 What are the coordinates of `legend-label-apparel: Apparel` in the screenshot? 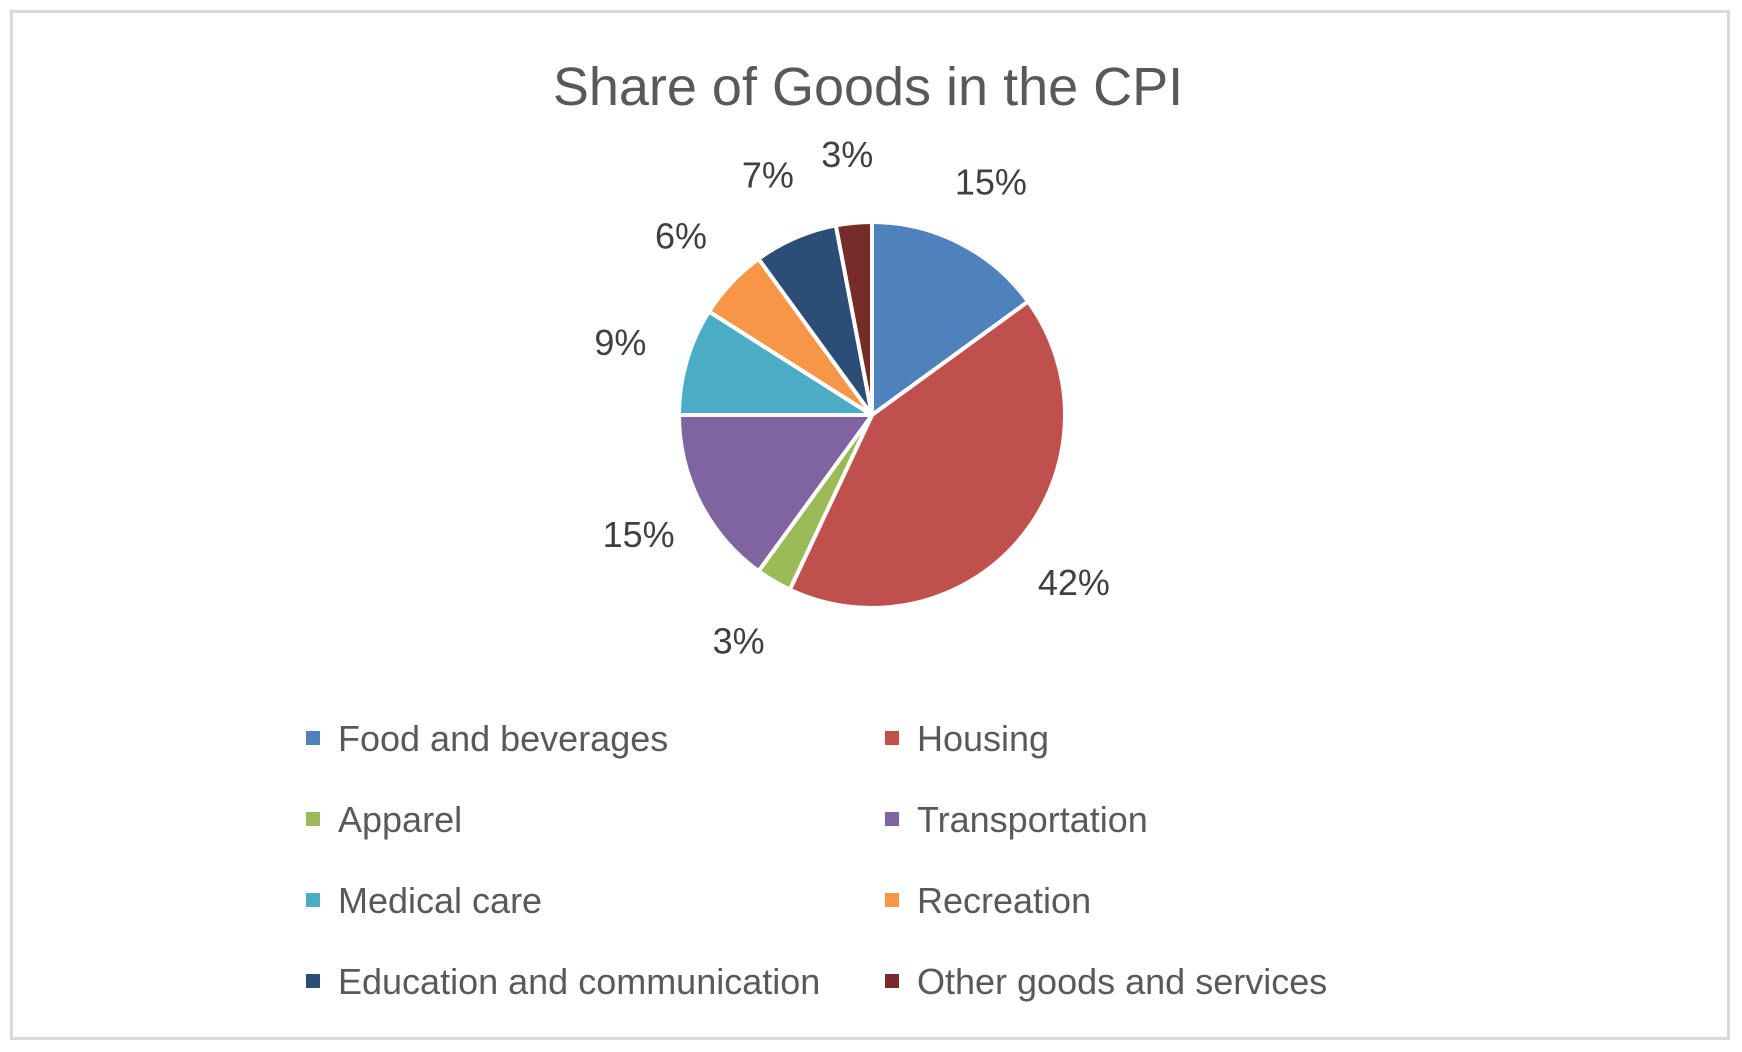 It's located at (400, 819).